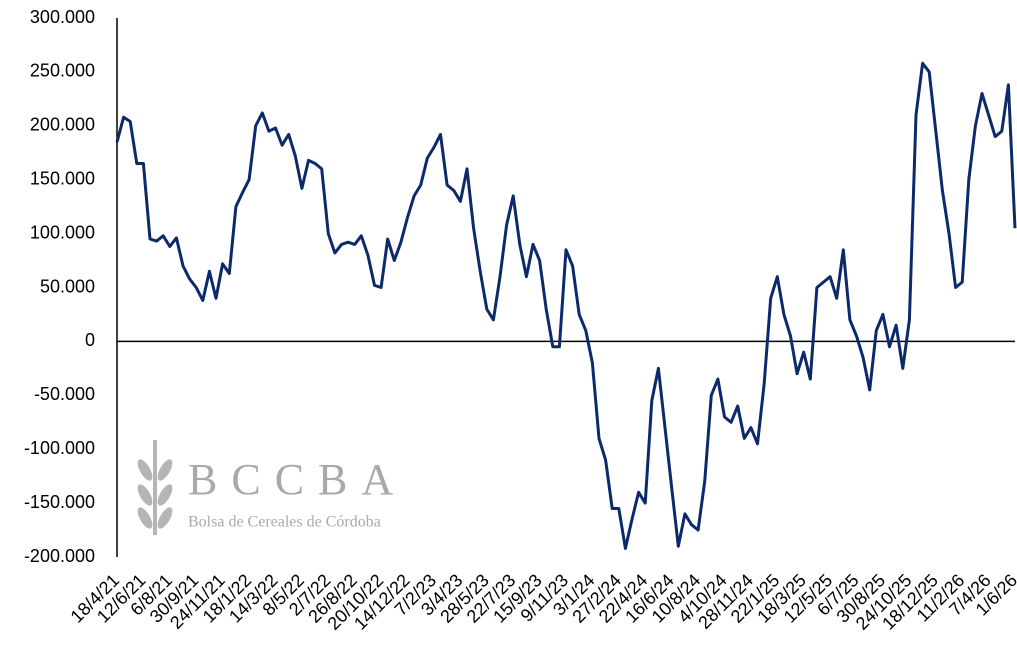 The image size is (1017, 657). Describe the element at coordinates (284, 522) in the screenshot. I see `brand-subtitle: Bolsa de Cereales de Córdoba` at that location.